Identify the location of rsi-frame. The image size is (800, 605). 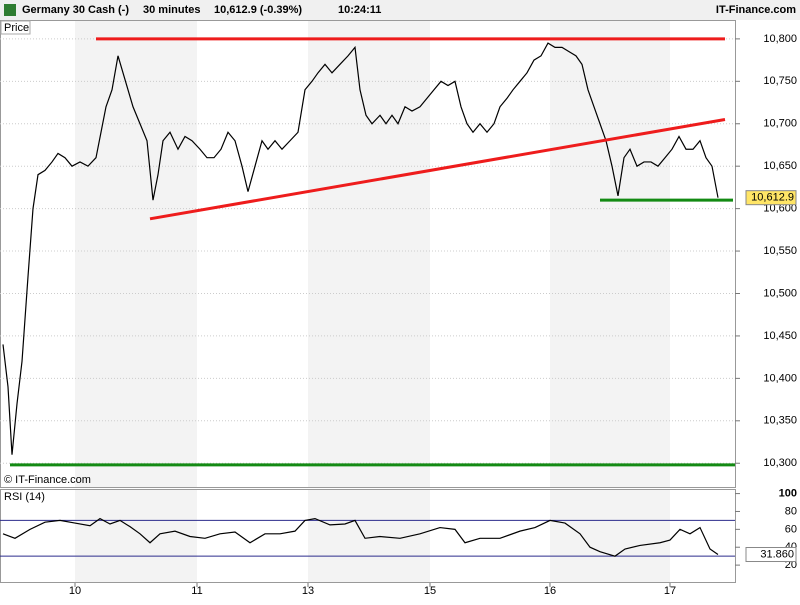
(368, 536).